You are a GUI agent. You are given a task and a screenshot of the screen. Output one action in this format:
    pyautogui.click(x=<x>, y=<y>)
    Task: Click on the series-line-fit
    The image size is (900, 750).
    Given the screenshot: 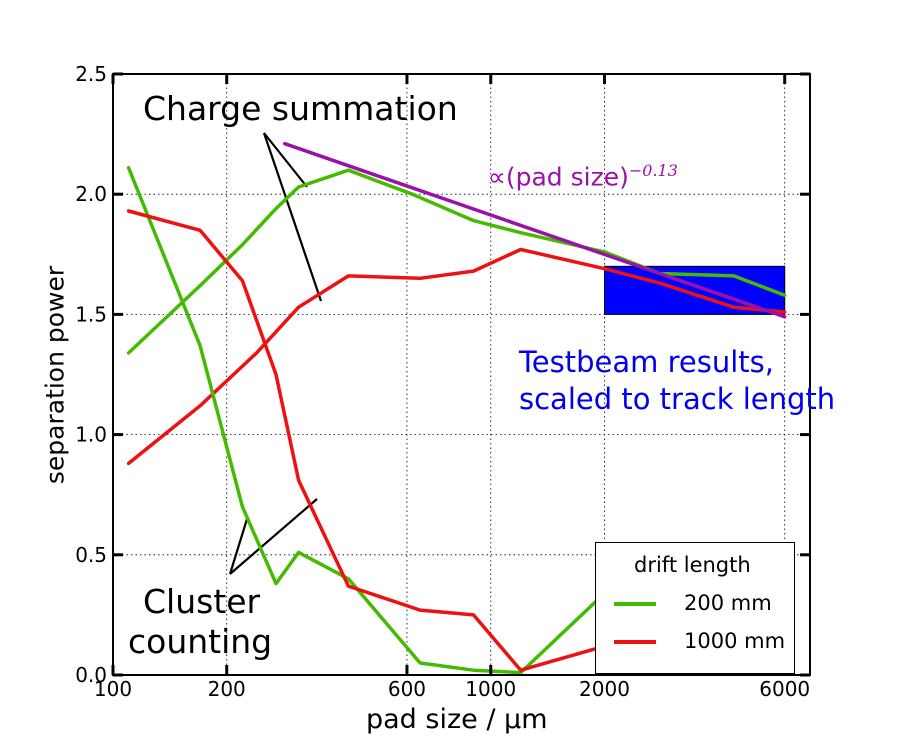 What is the action you would take?
    pyautogui.click(x=535, y=230)
    